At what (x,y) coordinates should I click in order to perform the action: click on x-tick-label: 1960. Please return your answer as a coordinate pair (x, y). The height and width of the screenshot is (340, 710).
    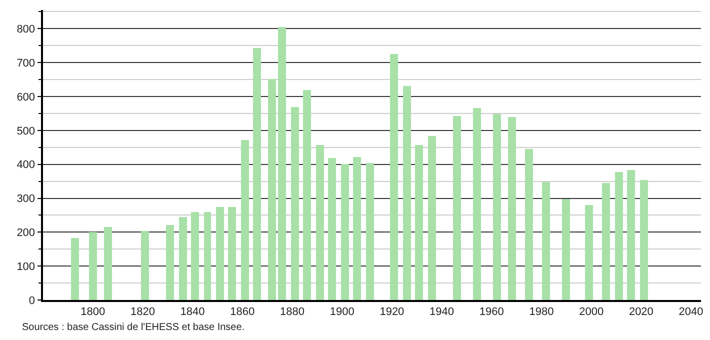
    Looking at the image, I should click on (491, 312).